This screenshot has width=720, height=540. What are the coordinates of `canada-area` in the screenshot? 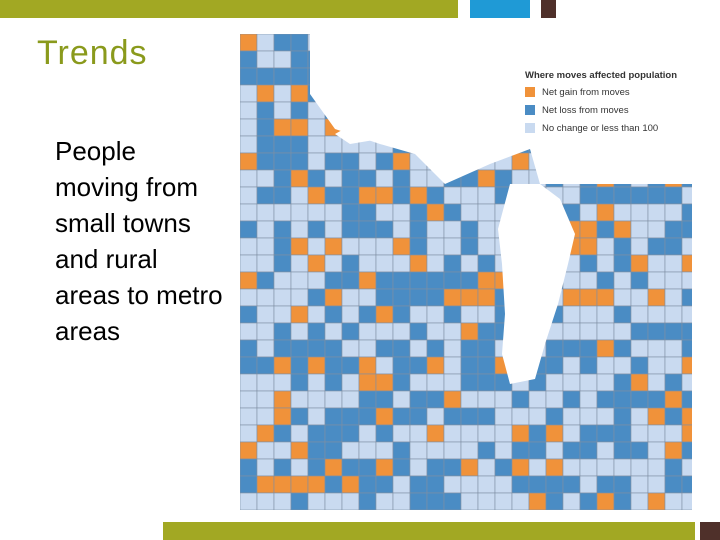 It's located at (501, 109).